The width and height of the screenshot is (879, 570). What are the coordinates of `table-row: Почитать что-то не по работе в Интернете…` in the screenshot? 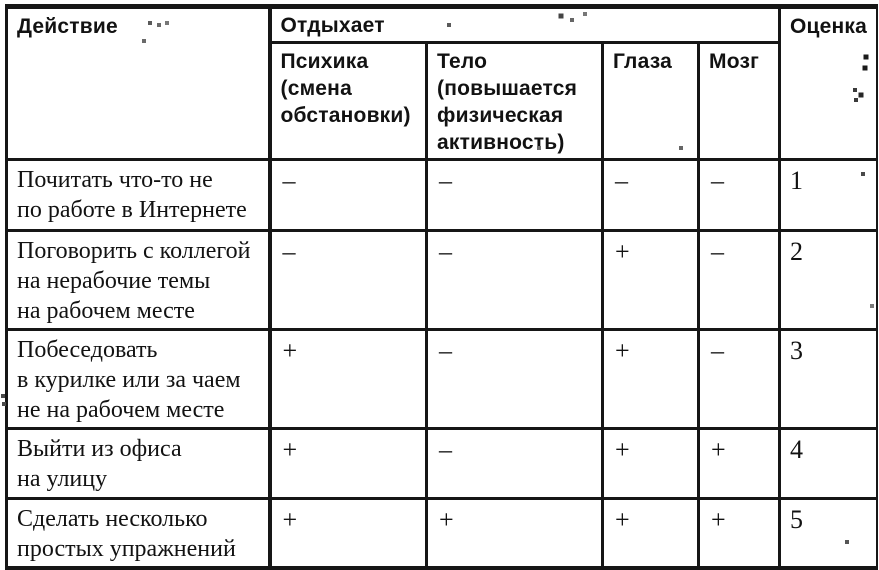 It's located at (441, 195).